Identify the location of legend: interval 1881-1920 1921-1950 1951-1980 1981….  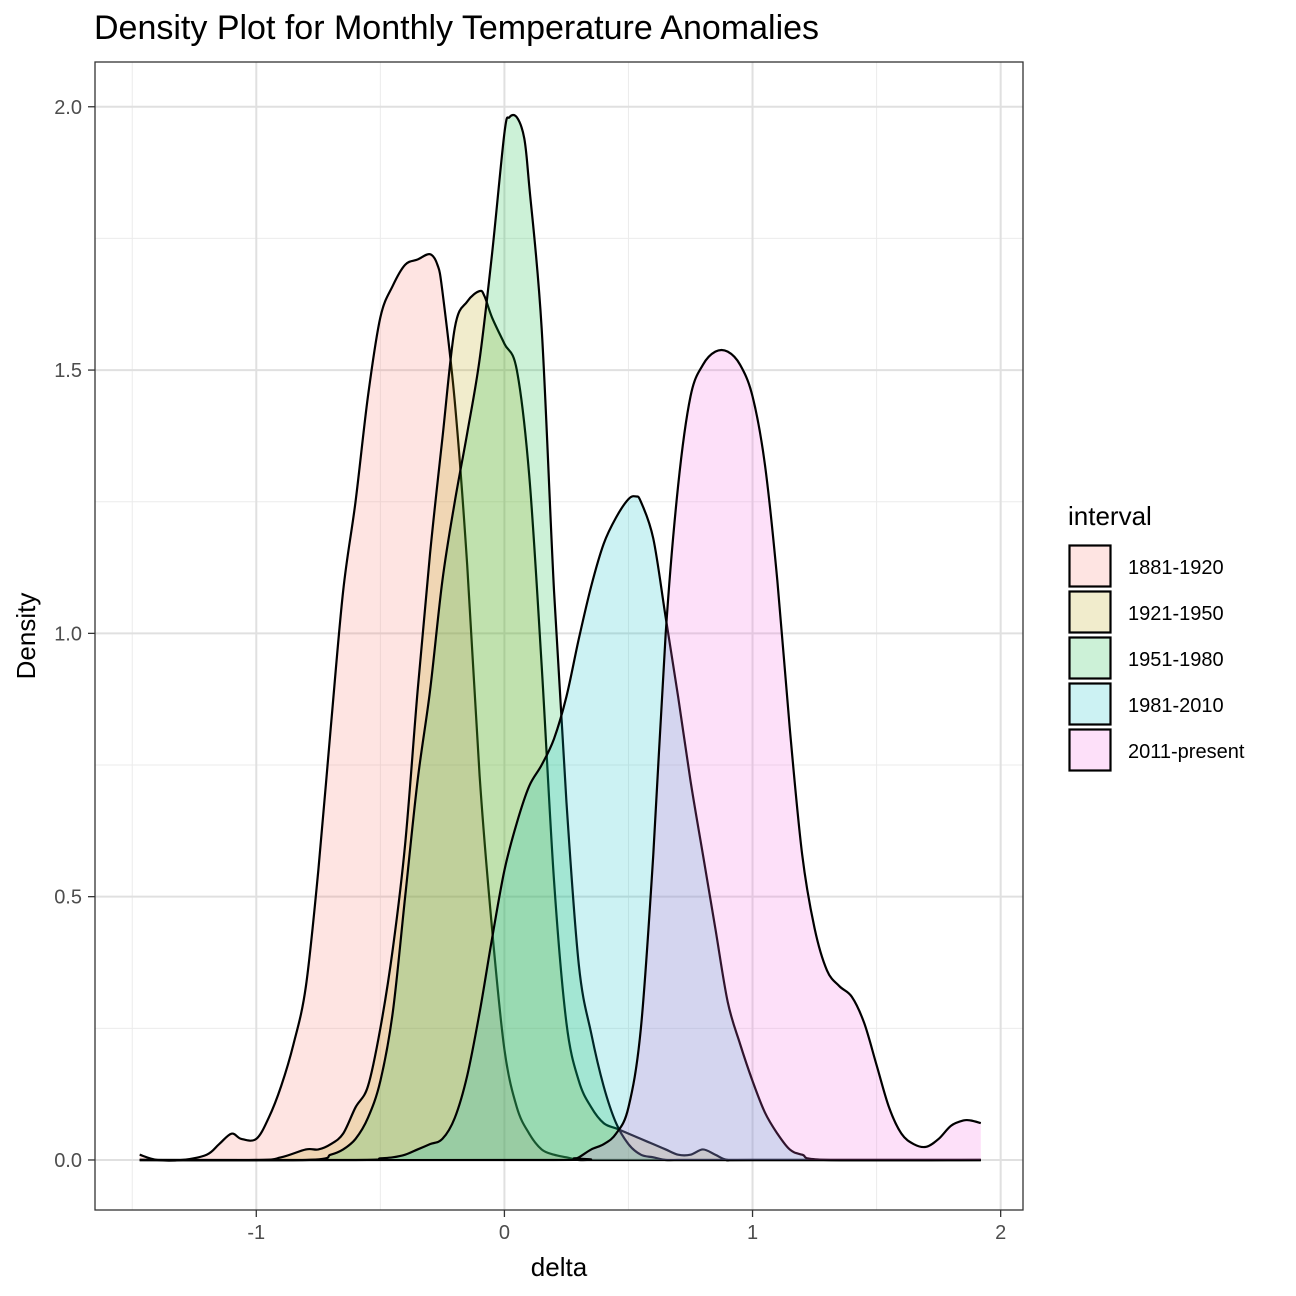
(1156, 636).